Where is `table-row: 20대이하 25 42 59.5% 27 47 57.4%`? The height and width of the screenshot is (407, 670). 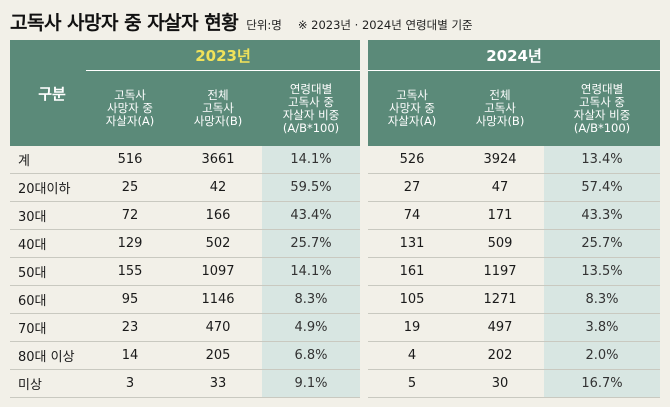
table-row: 20대이하 25 42 59.5% 27 47 57.4% is located at coordinates (335, 187).